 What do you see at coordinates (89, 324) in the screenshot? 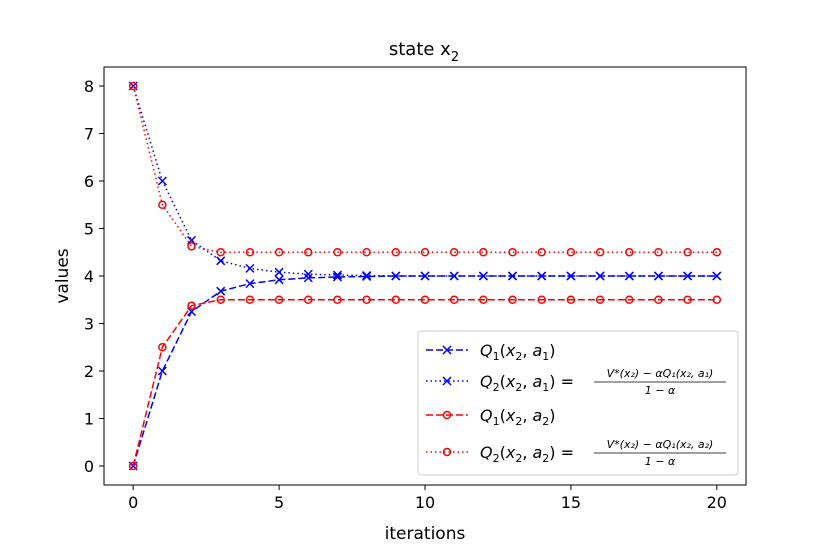
I see `y-tick-label: 3` at bounding box center [89, 324].